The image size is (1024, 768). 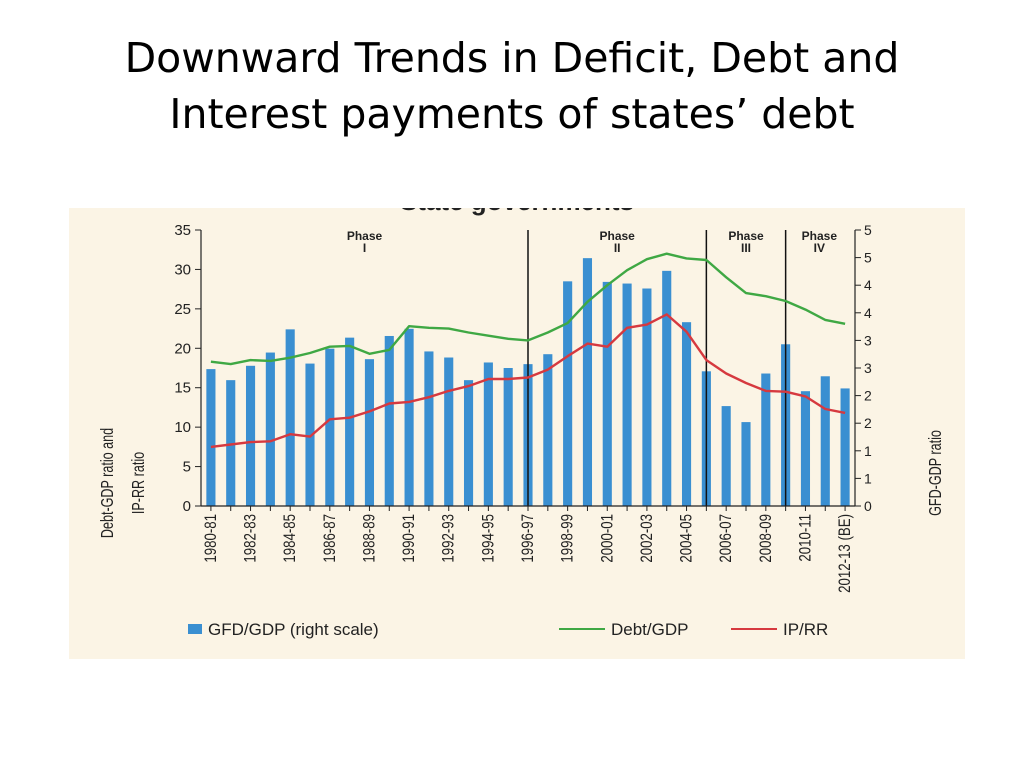 I want to click on left-tick-label: 20, so click(x=182, y=348).